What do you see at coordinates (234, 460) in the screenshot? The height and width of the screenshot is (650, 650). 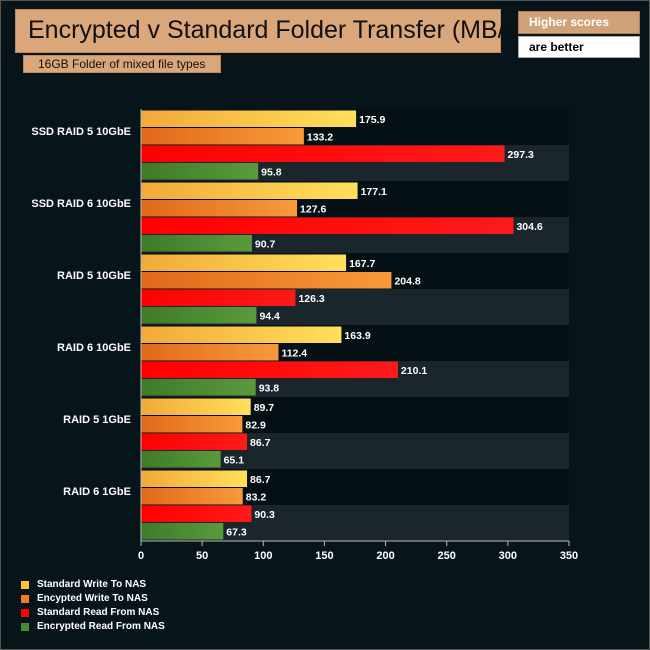 I see `data-label: 65.1` at bounding box center [234, 460].